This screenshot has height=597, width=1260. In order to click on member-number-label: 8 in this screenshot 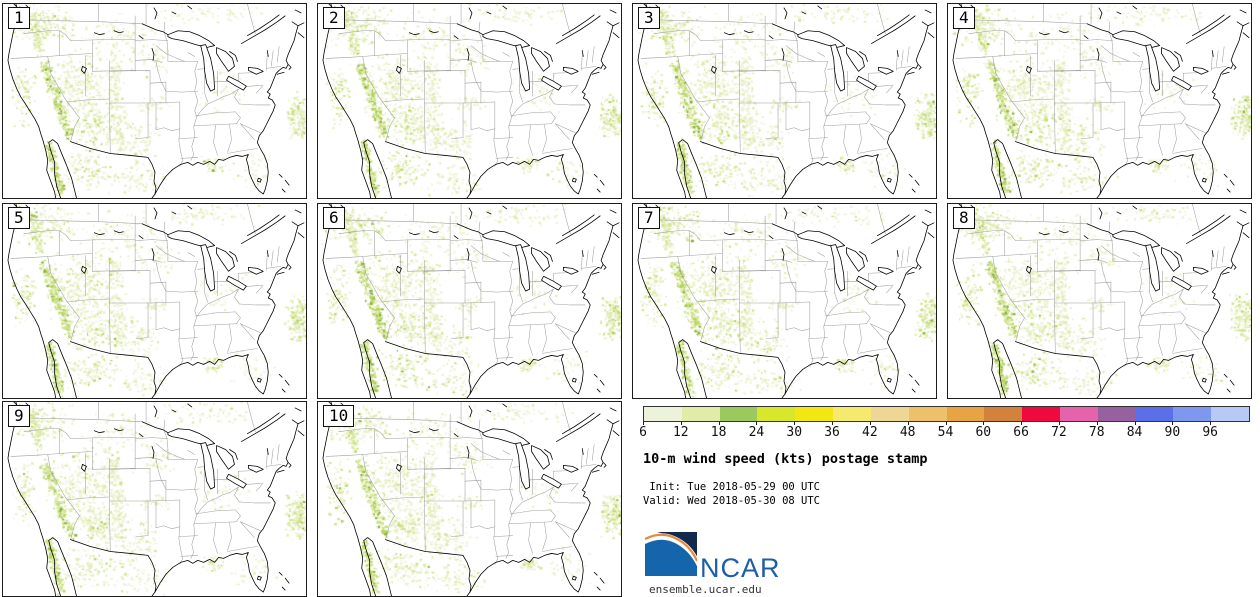, I will do `click(964, 218)`.